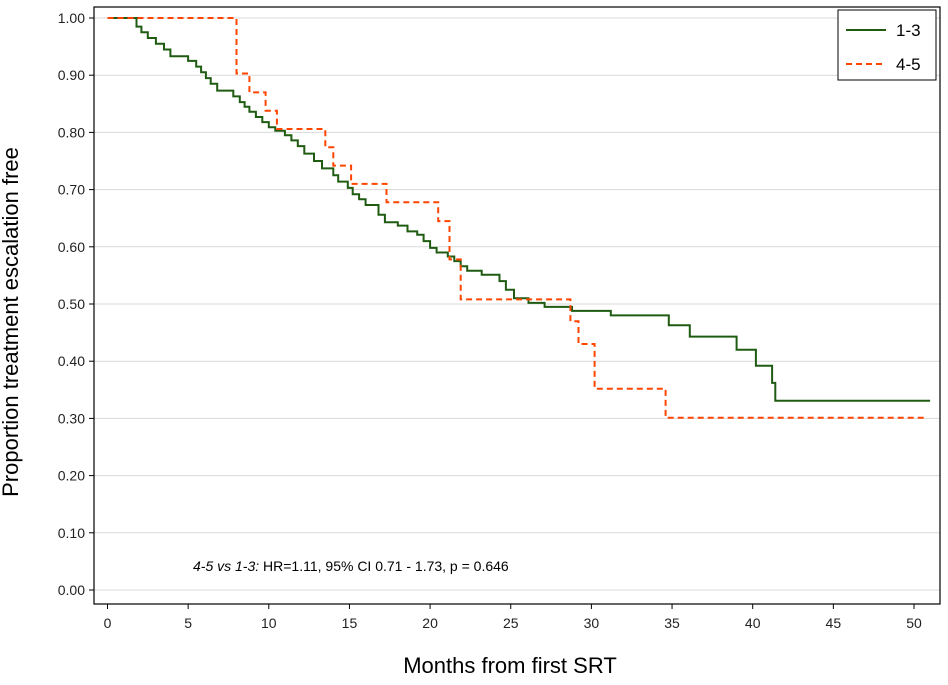 This screenshot has width=948, height=685. What do you see at coordinates (71, 247) in the screenshot?
I see `y-tick-label: 0.60` at bounding box center [71, 247].